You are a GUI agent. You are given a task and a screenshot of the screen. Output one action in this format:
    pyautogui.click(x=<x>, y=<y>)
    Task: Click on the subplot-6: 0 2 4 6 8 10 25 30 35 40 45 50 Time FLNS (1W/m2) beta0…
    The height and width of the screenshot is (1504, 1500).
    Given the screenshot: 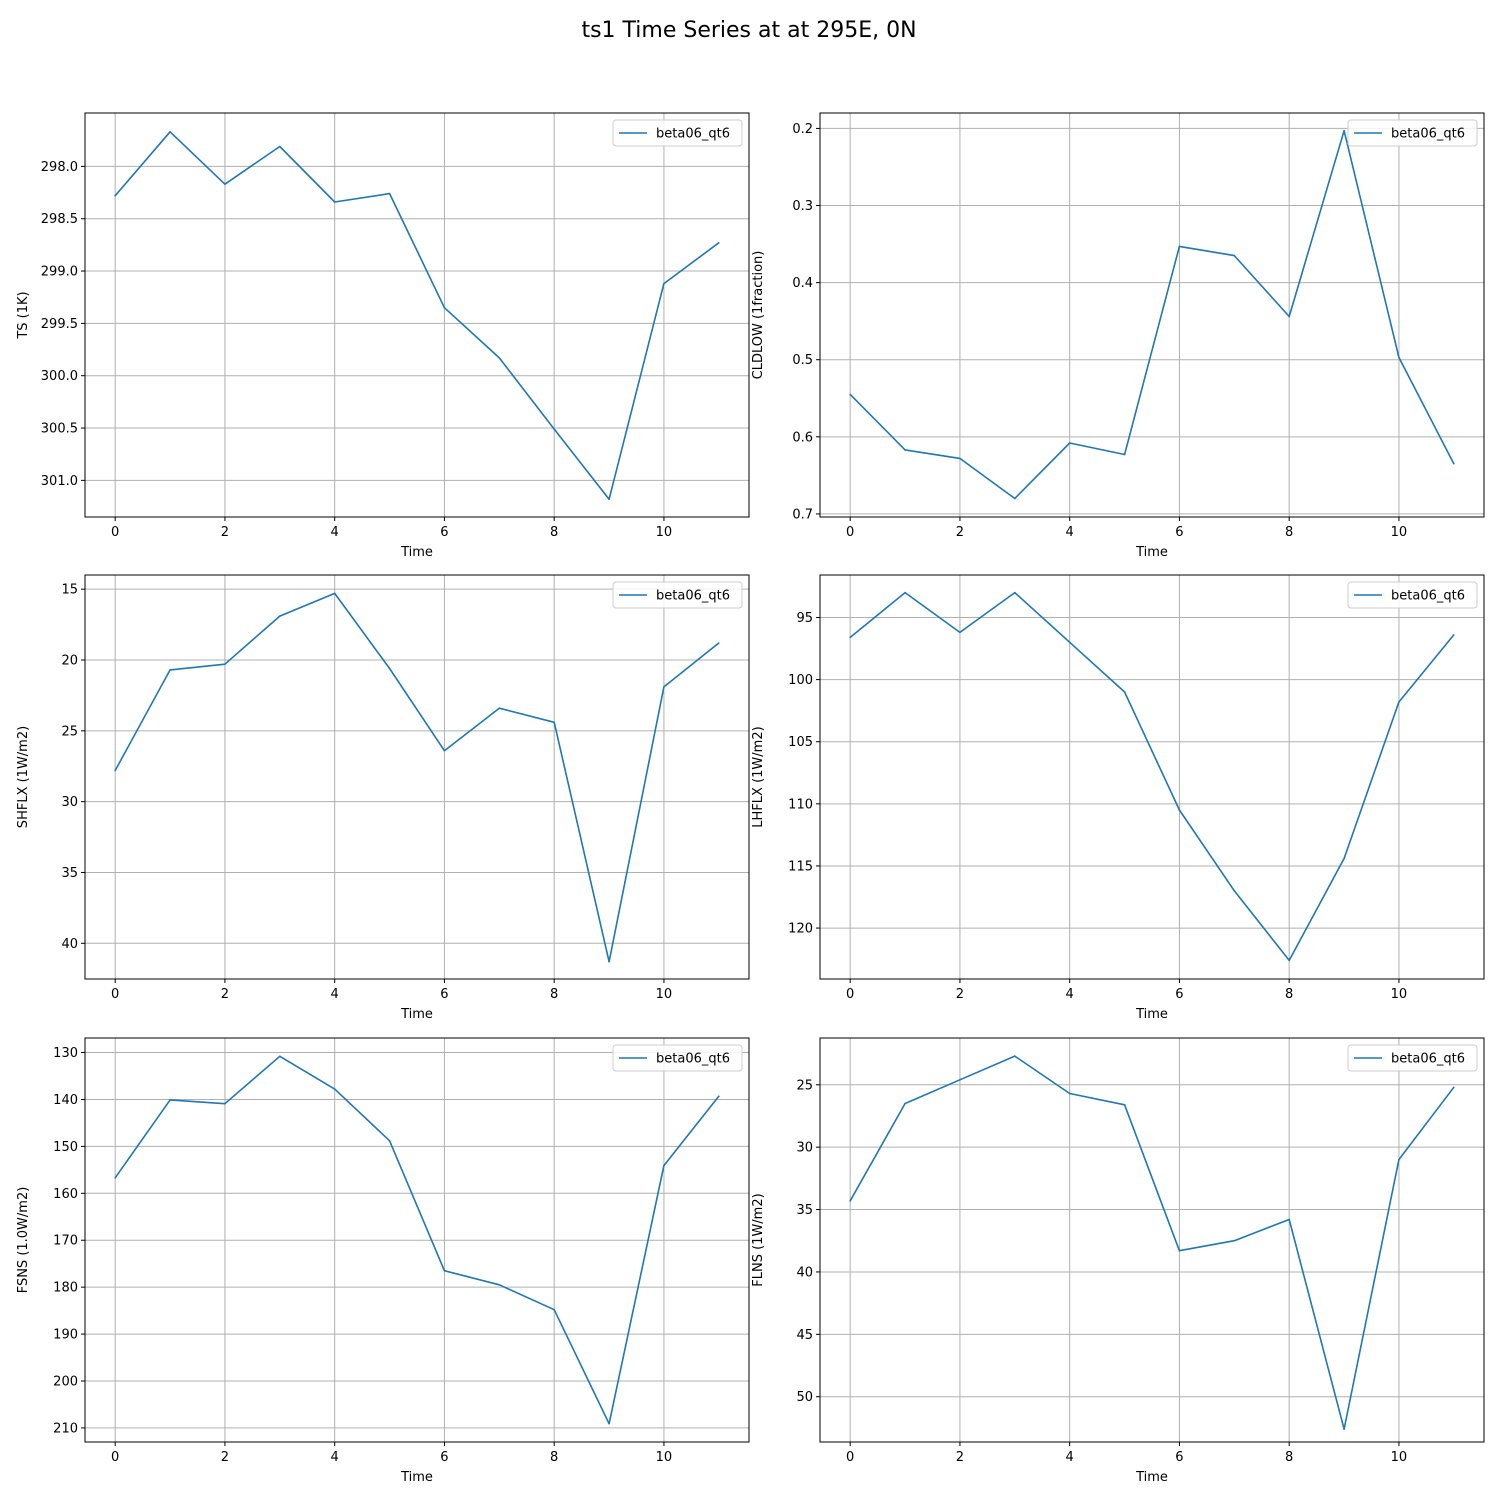 What is the action you would take?
    pyautogui.click(x=1118, y=1261)
    